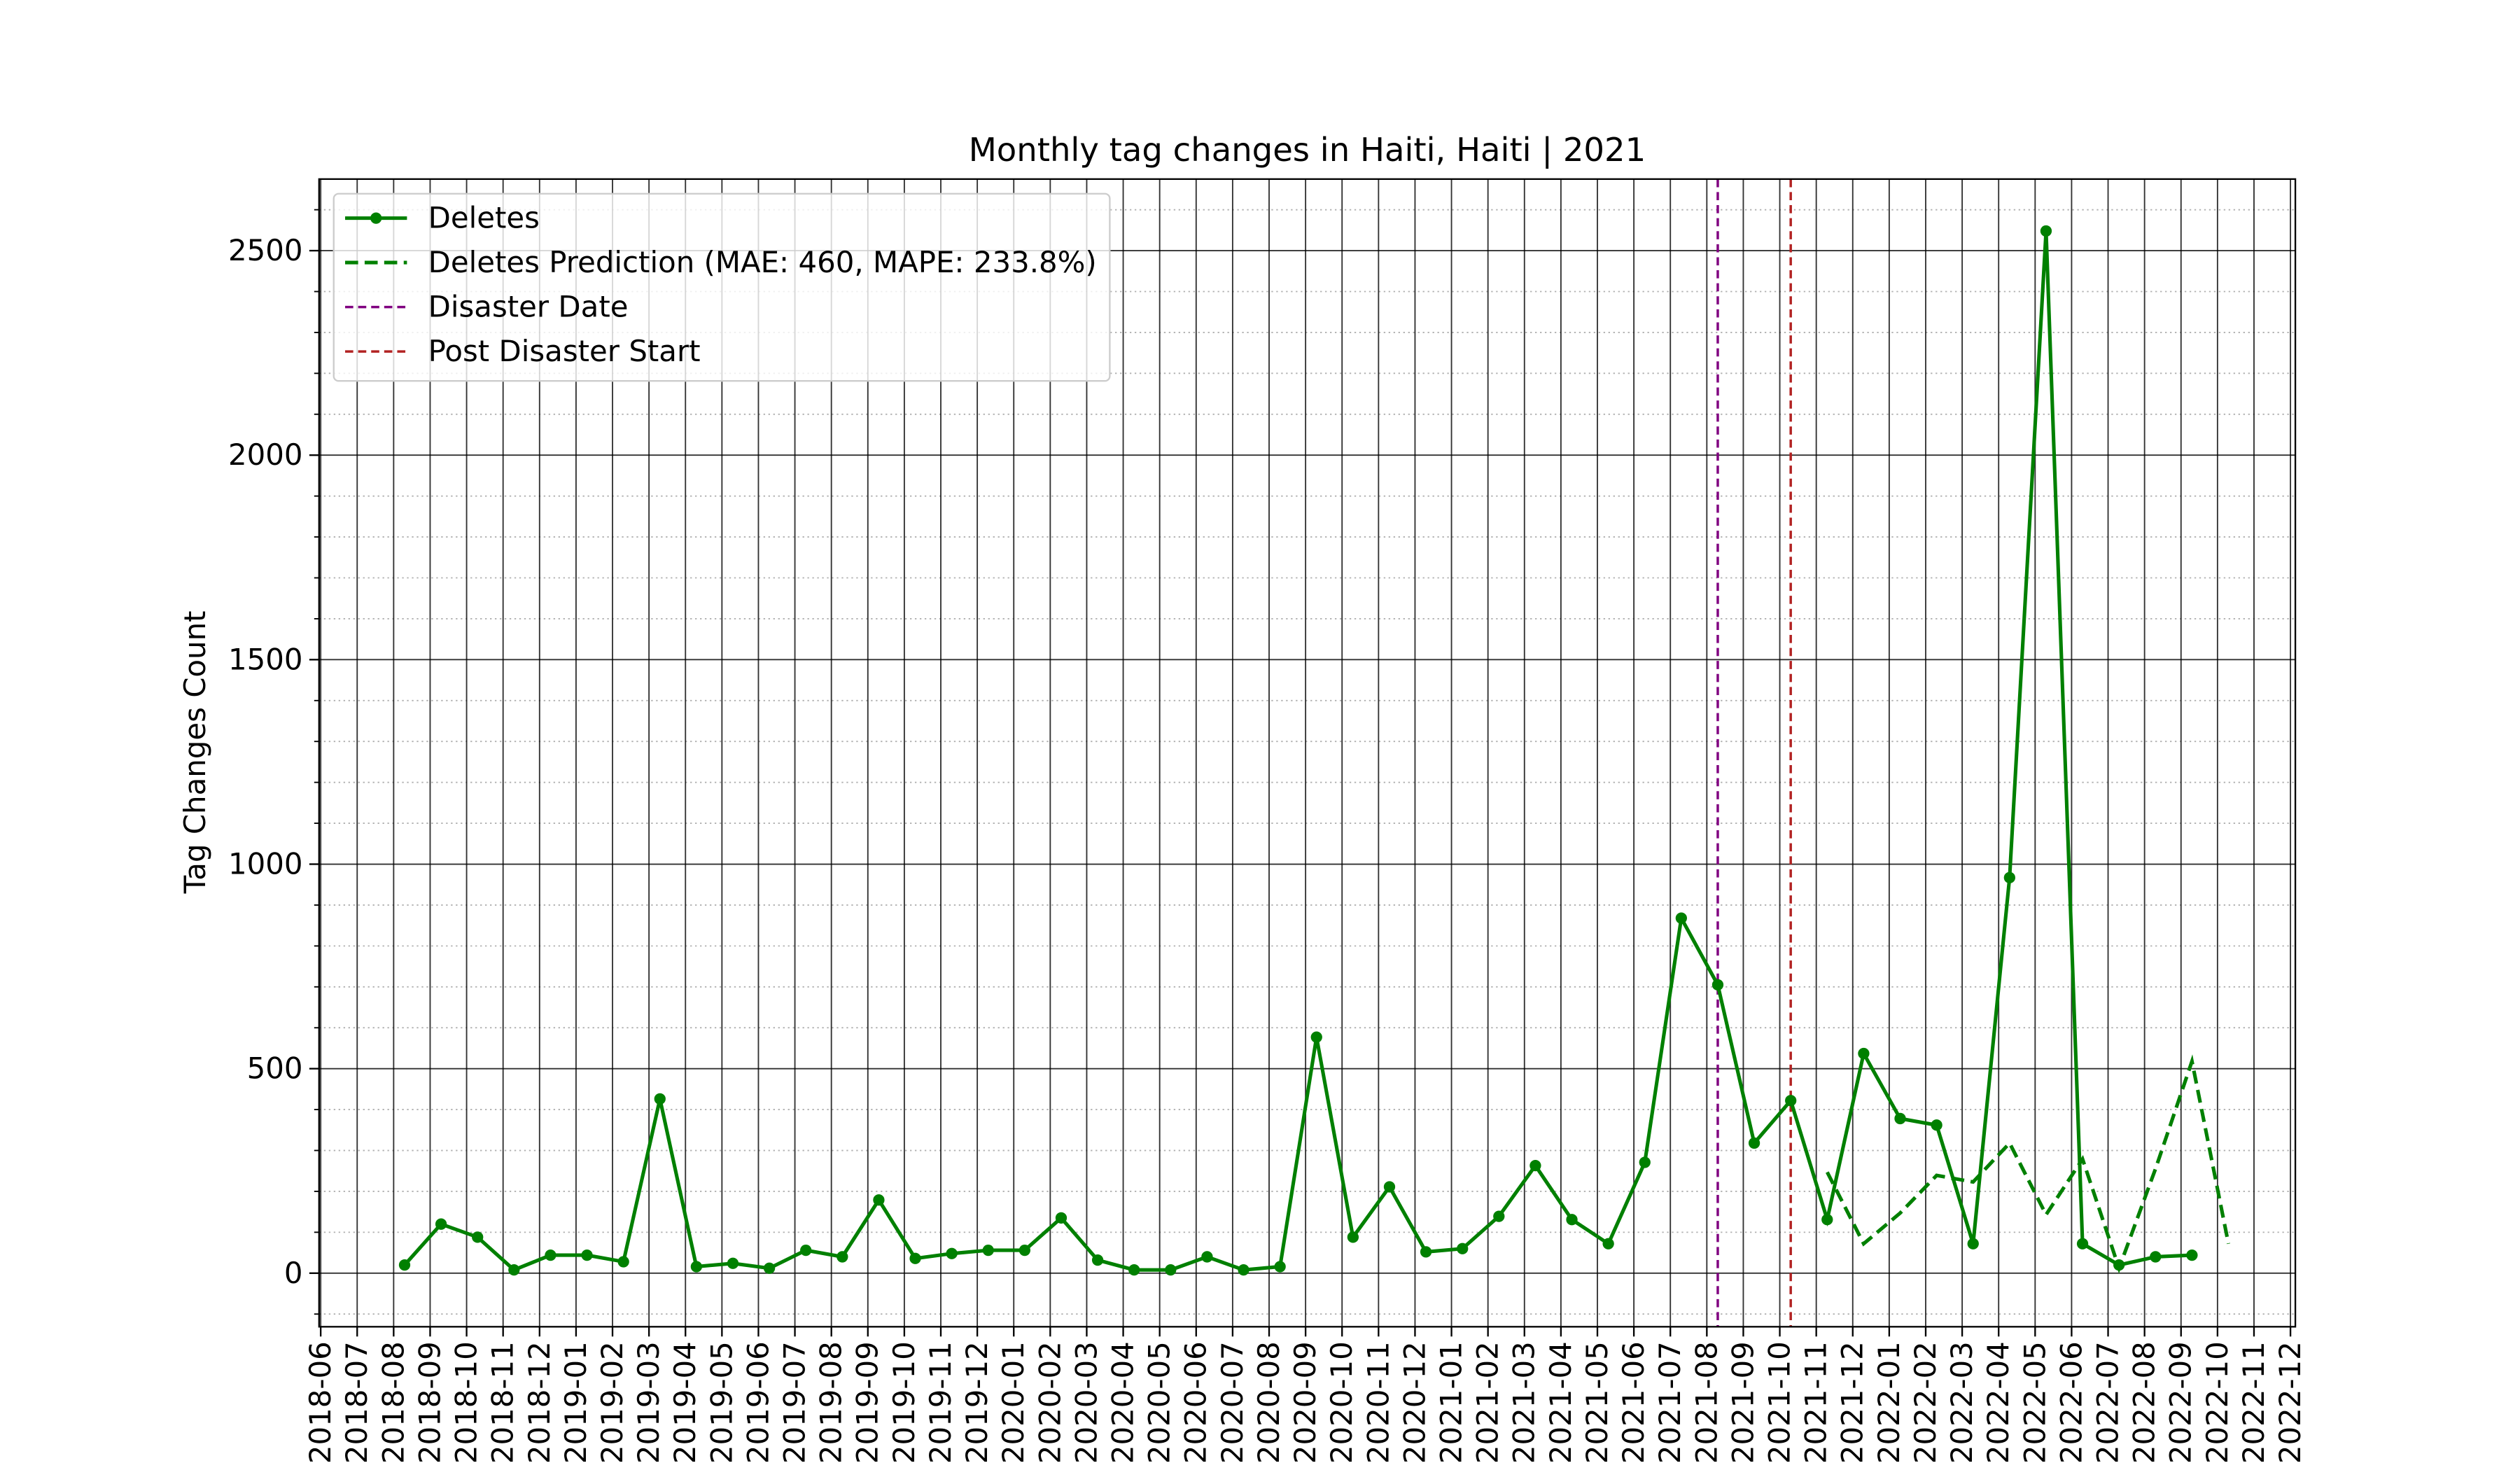 The image size is (2520, 1470). I want to click on x-tick-label: 2020-06, so click(1196, 1402).